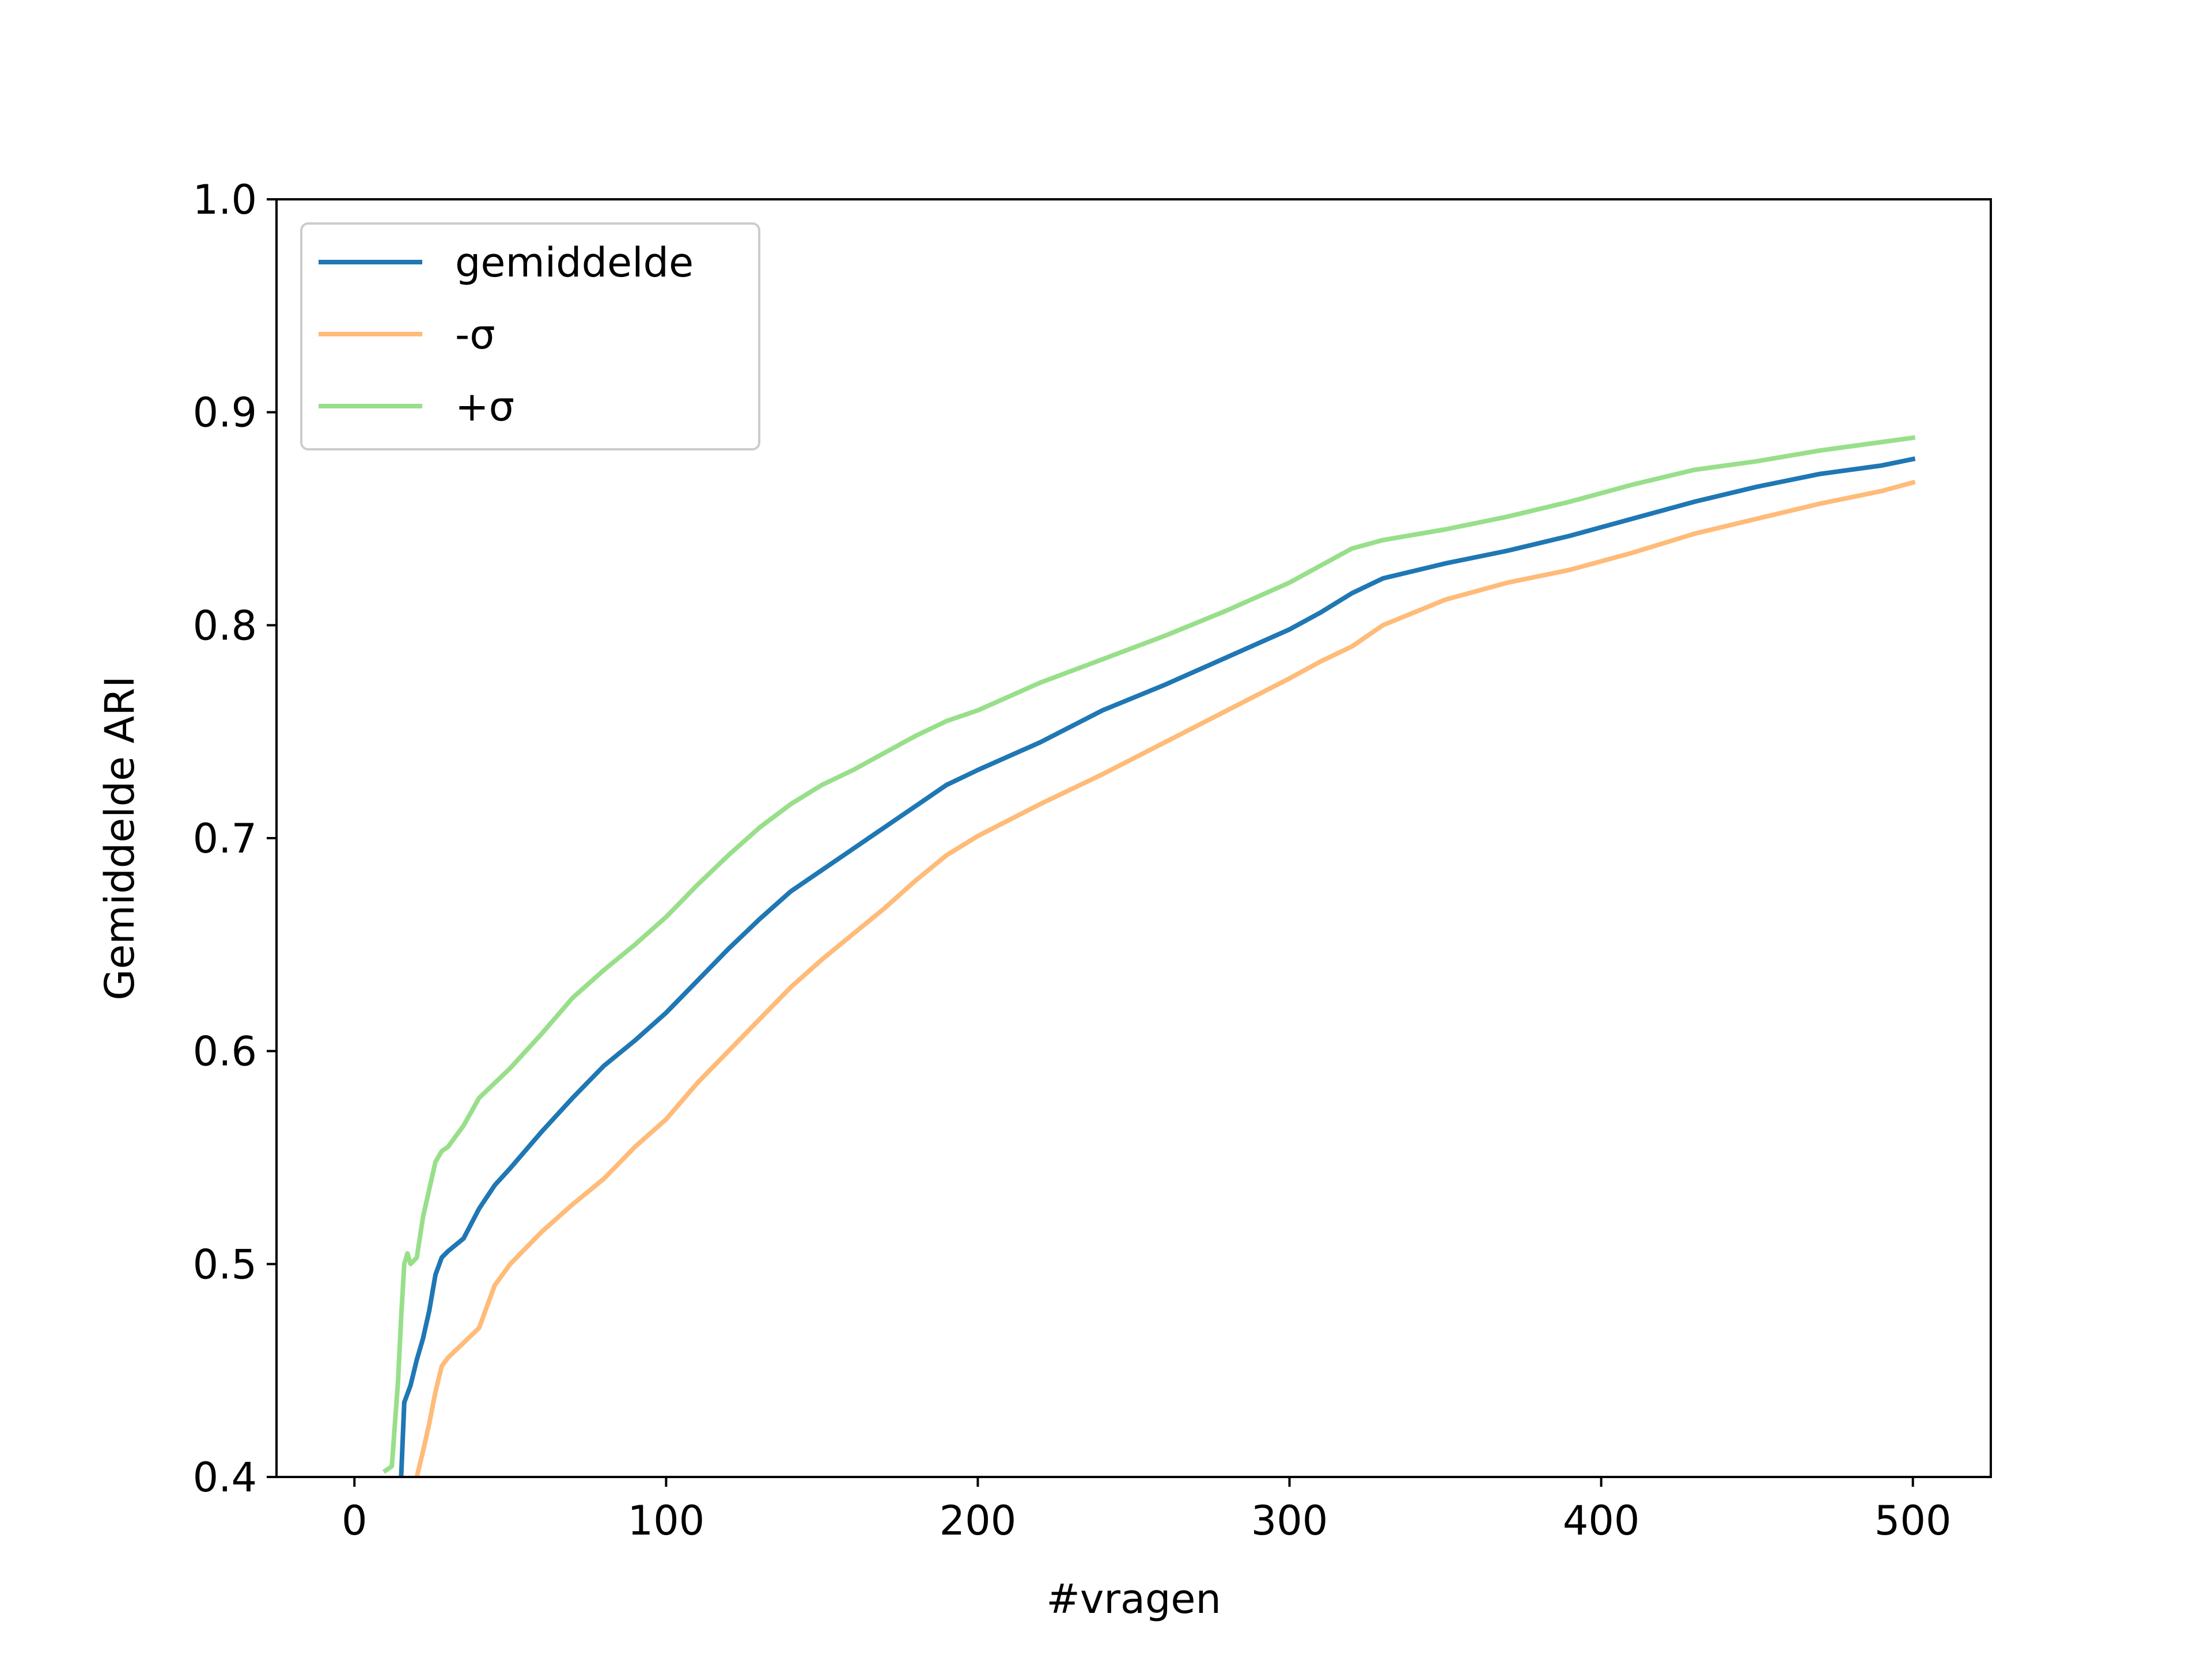  I want to click on legend-box, so click(530, 336).